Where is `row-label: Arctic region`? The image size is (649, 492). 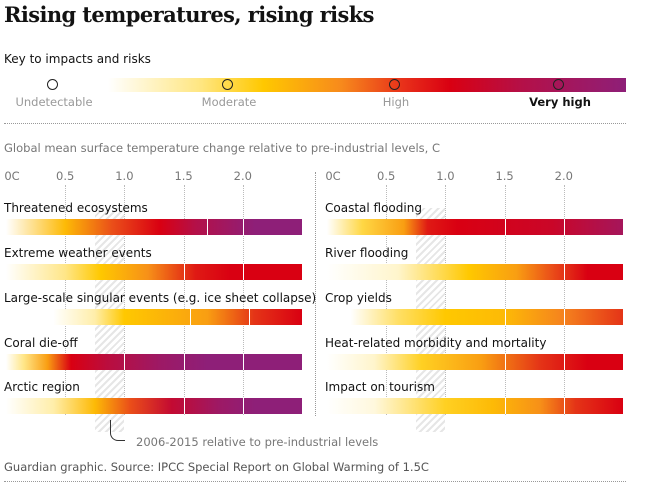 row-label: Arctic region is located at coordinates (42, 387).